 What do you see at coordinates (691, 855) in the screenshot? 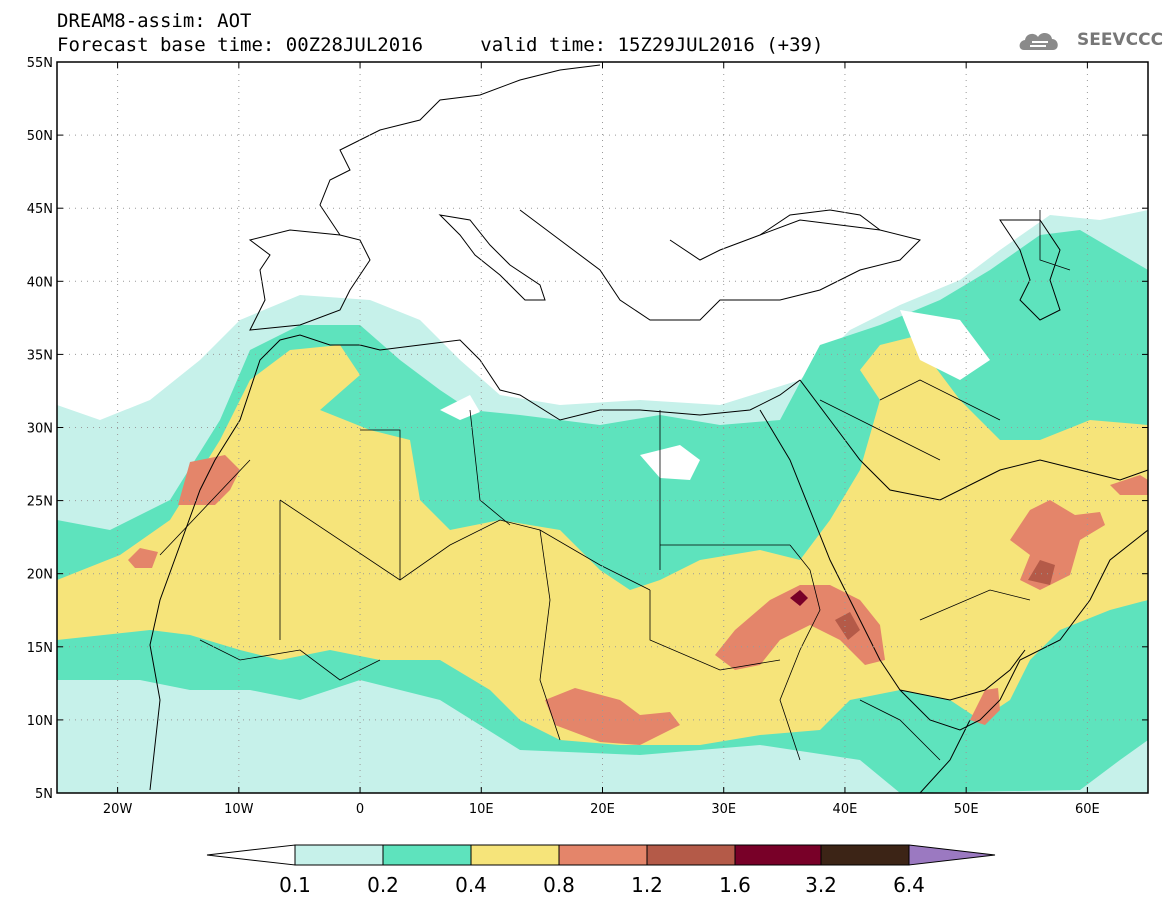
I see `colorbar-segment-1.2` at bounding box center [691, 855].